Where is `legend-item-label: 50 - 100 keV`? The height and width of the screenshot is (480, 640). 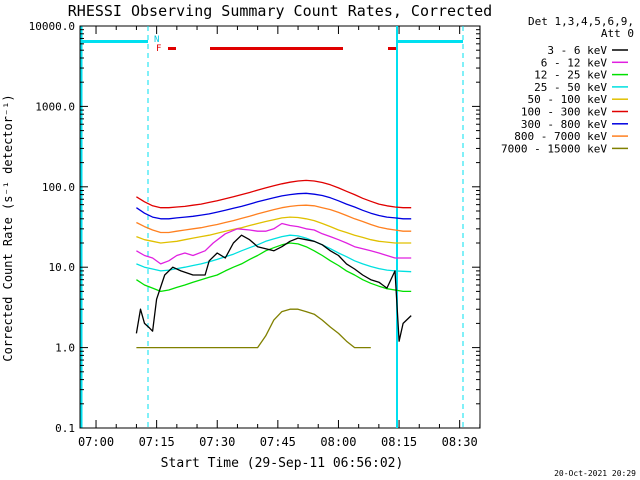 legend-item-label: 50 - 100 keV is located at coordinates (568, 99).